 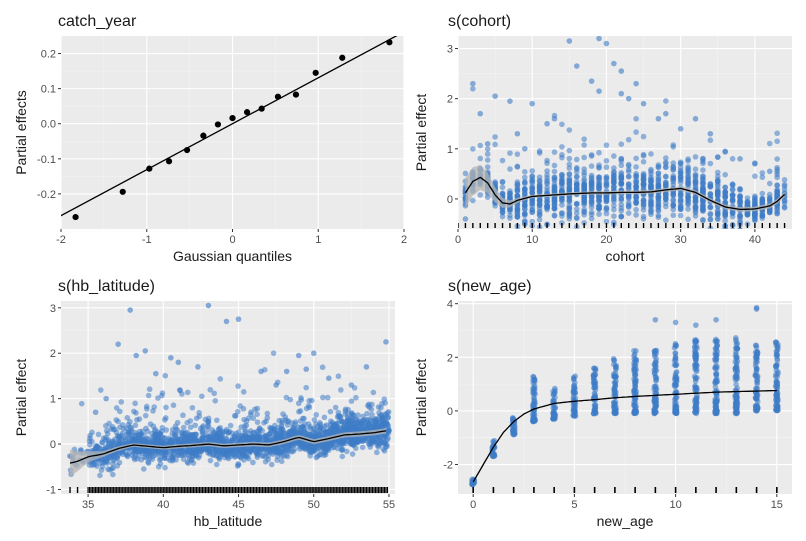 What do you see at coordinates (755, 240) in the screenshot?
I see `x-tick-label: 40` at bounding box center [755, 240].